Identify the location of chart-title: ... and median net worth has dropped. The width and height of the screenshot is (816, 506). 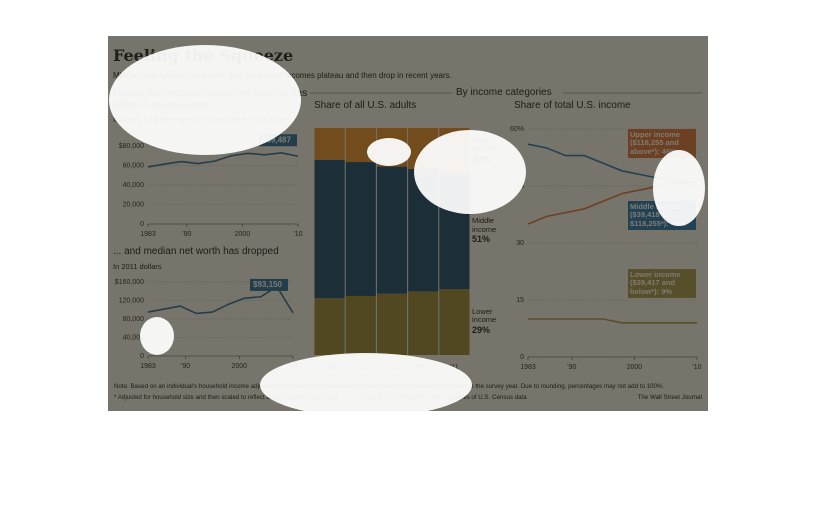
(196, 251).